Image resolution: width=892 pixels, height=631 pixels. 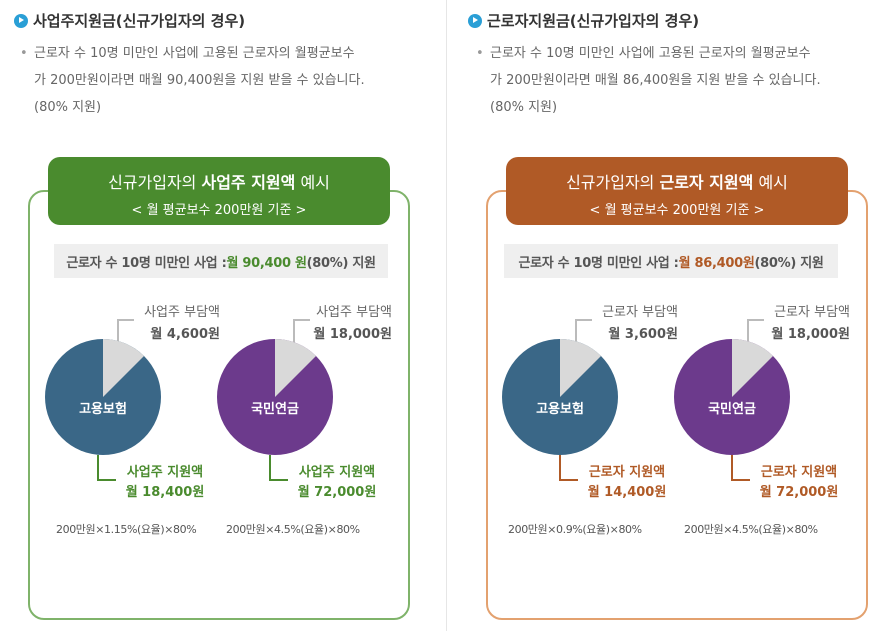 What do you see at coordinates (126, 529) in the screenshot?
I see `formula-text: 200만원×1.15%(요율)×80%` at bounding box center [126, 529].